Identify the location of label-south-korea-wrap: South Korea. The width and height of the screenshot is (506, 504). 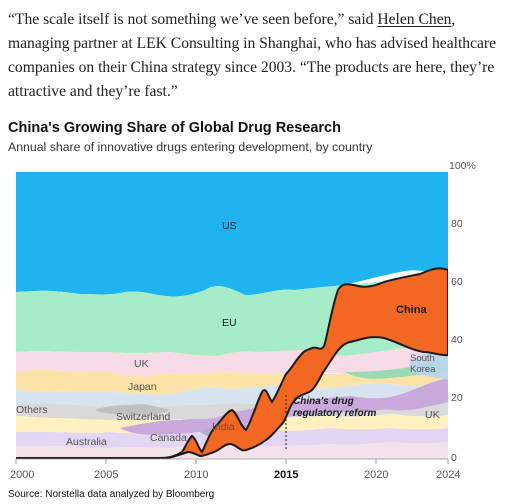
(423, 364).